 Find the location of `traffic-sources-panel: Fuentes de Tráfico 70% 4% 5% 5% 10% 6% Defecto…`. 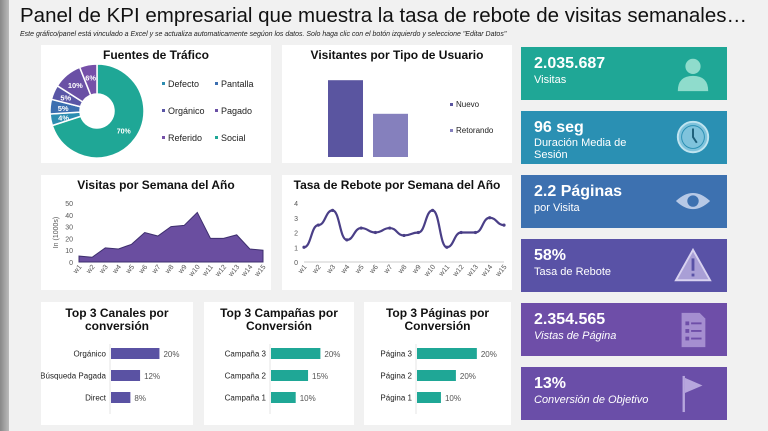

traffic-sources-panel: Fuentes de Tráfico 70% 4% 5% 5% 10% 6% Defecto… is located at coordinates (156, 104).